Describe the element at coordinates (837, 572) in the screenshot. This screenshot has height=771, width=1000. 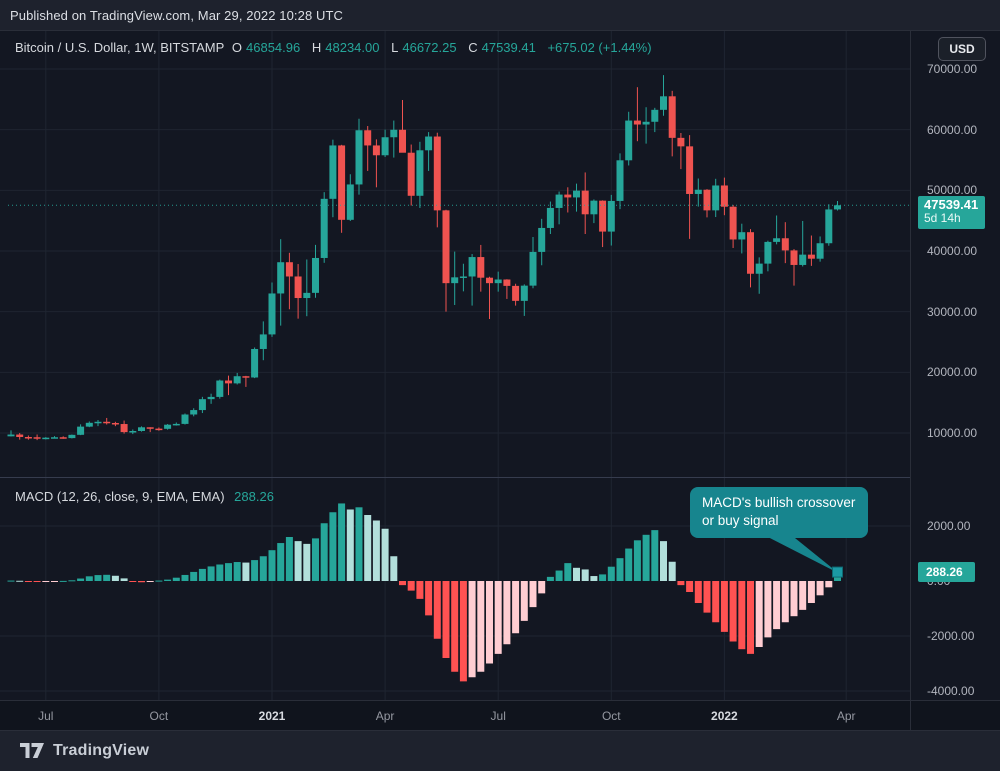
I see `callout-anchor-marker` at that location.